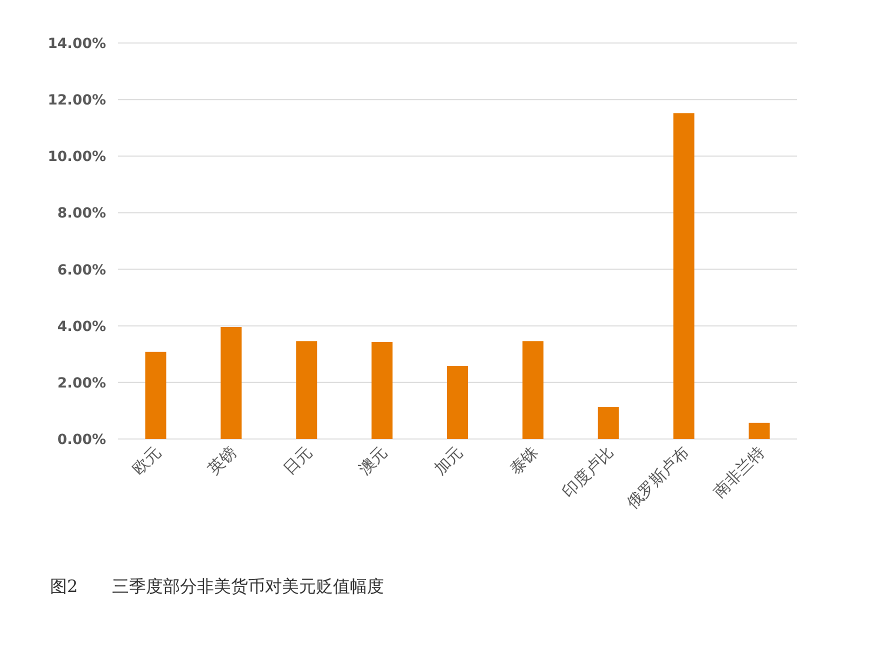 The width and height of the screenshot is (871, 656). What do you see at coordinates (81, 383) in the screenshot?
I see `y-tick-label: 2.00%` at bounding box center [81, 383].